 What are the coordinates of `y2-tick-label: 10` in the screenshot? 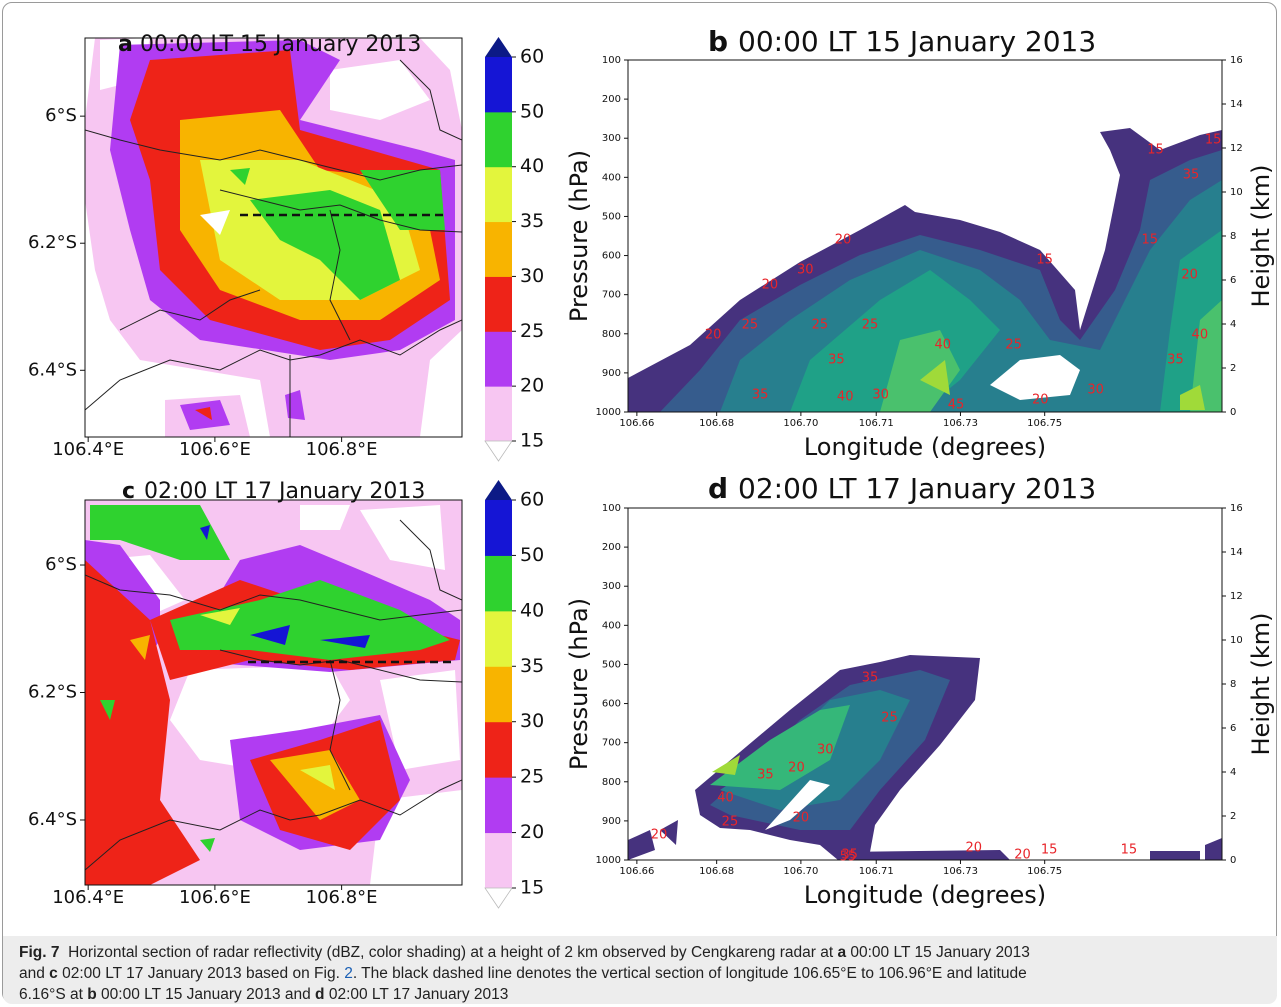 It's located at (1236, 192).